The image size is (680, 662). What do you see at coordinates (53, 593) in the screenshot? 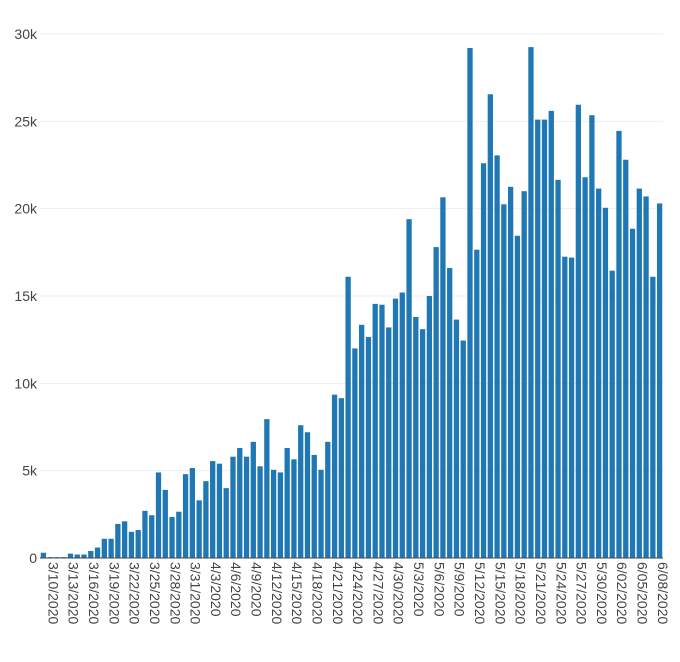
I see `x-tick-label: 3/10/2020` at bounding box center [53, 593].